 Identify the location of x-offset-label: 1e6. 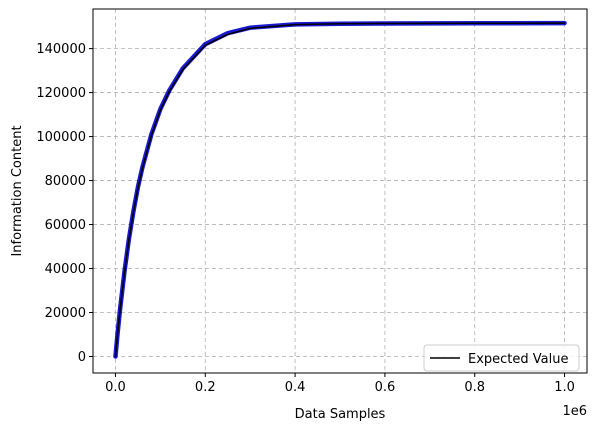
(574, 411).